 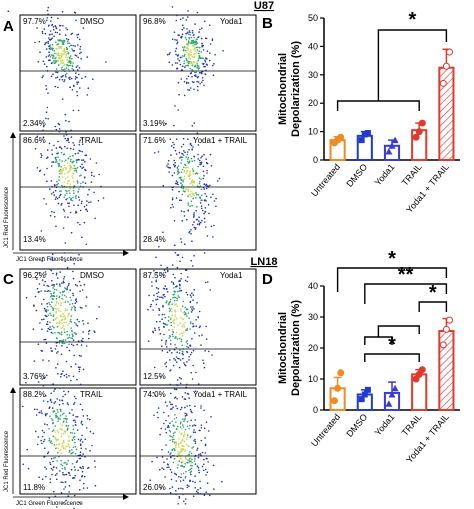 I want to click on x-tick-label: Untreated, so click(x=325, y=430).